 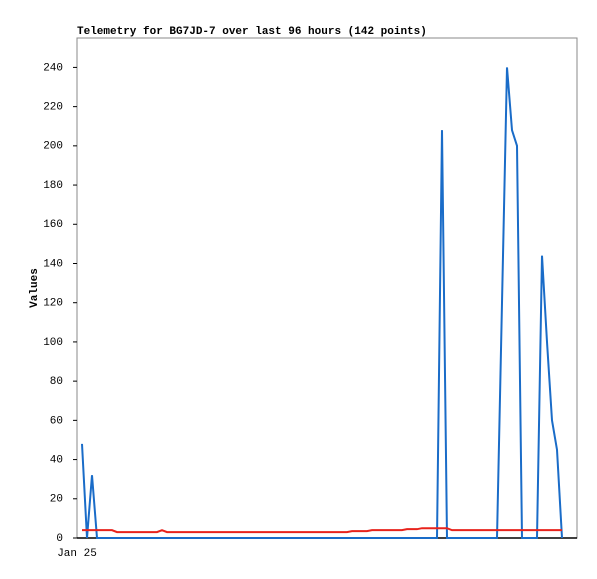 What do you see at coordinates (53, 68) in the screenshot?
I see `y-tick-label: 240` at bounding box center [53, 68].